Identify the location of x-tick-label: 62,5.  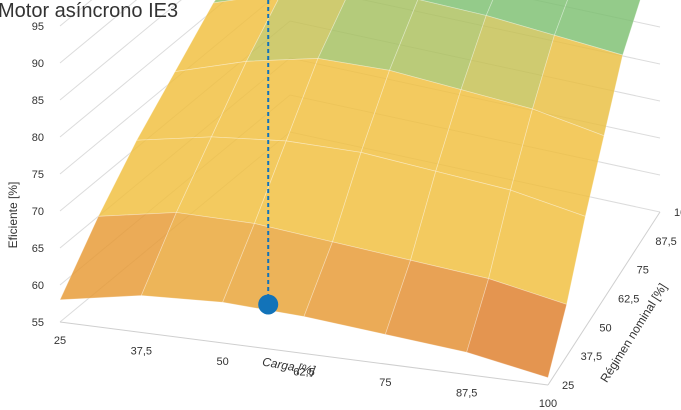
(303, 373).